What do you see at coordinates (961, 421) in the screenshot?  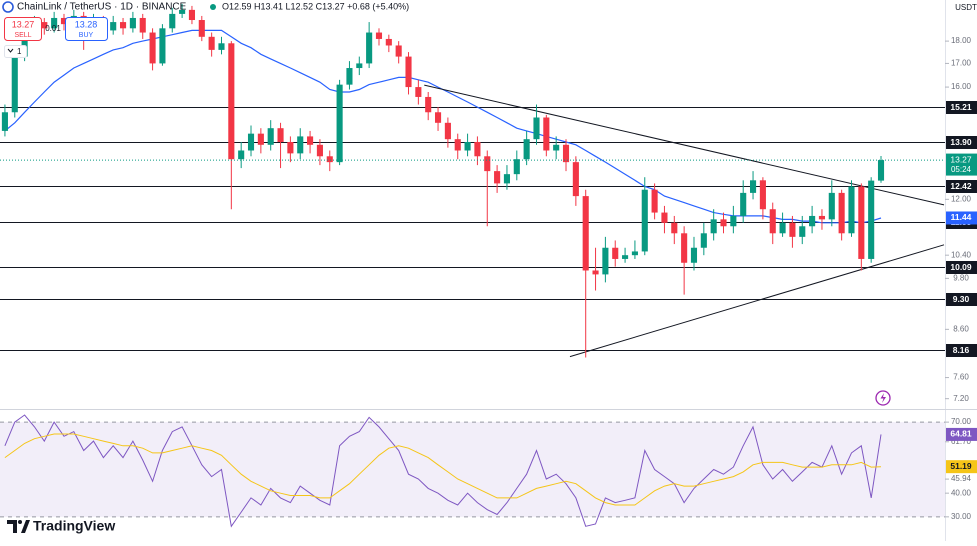 I see `rsi-tick-label: 70.00` at bounding box center [961, 421].